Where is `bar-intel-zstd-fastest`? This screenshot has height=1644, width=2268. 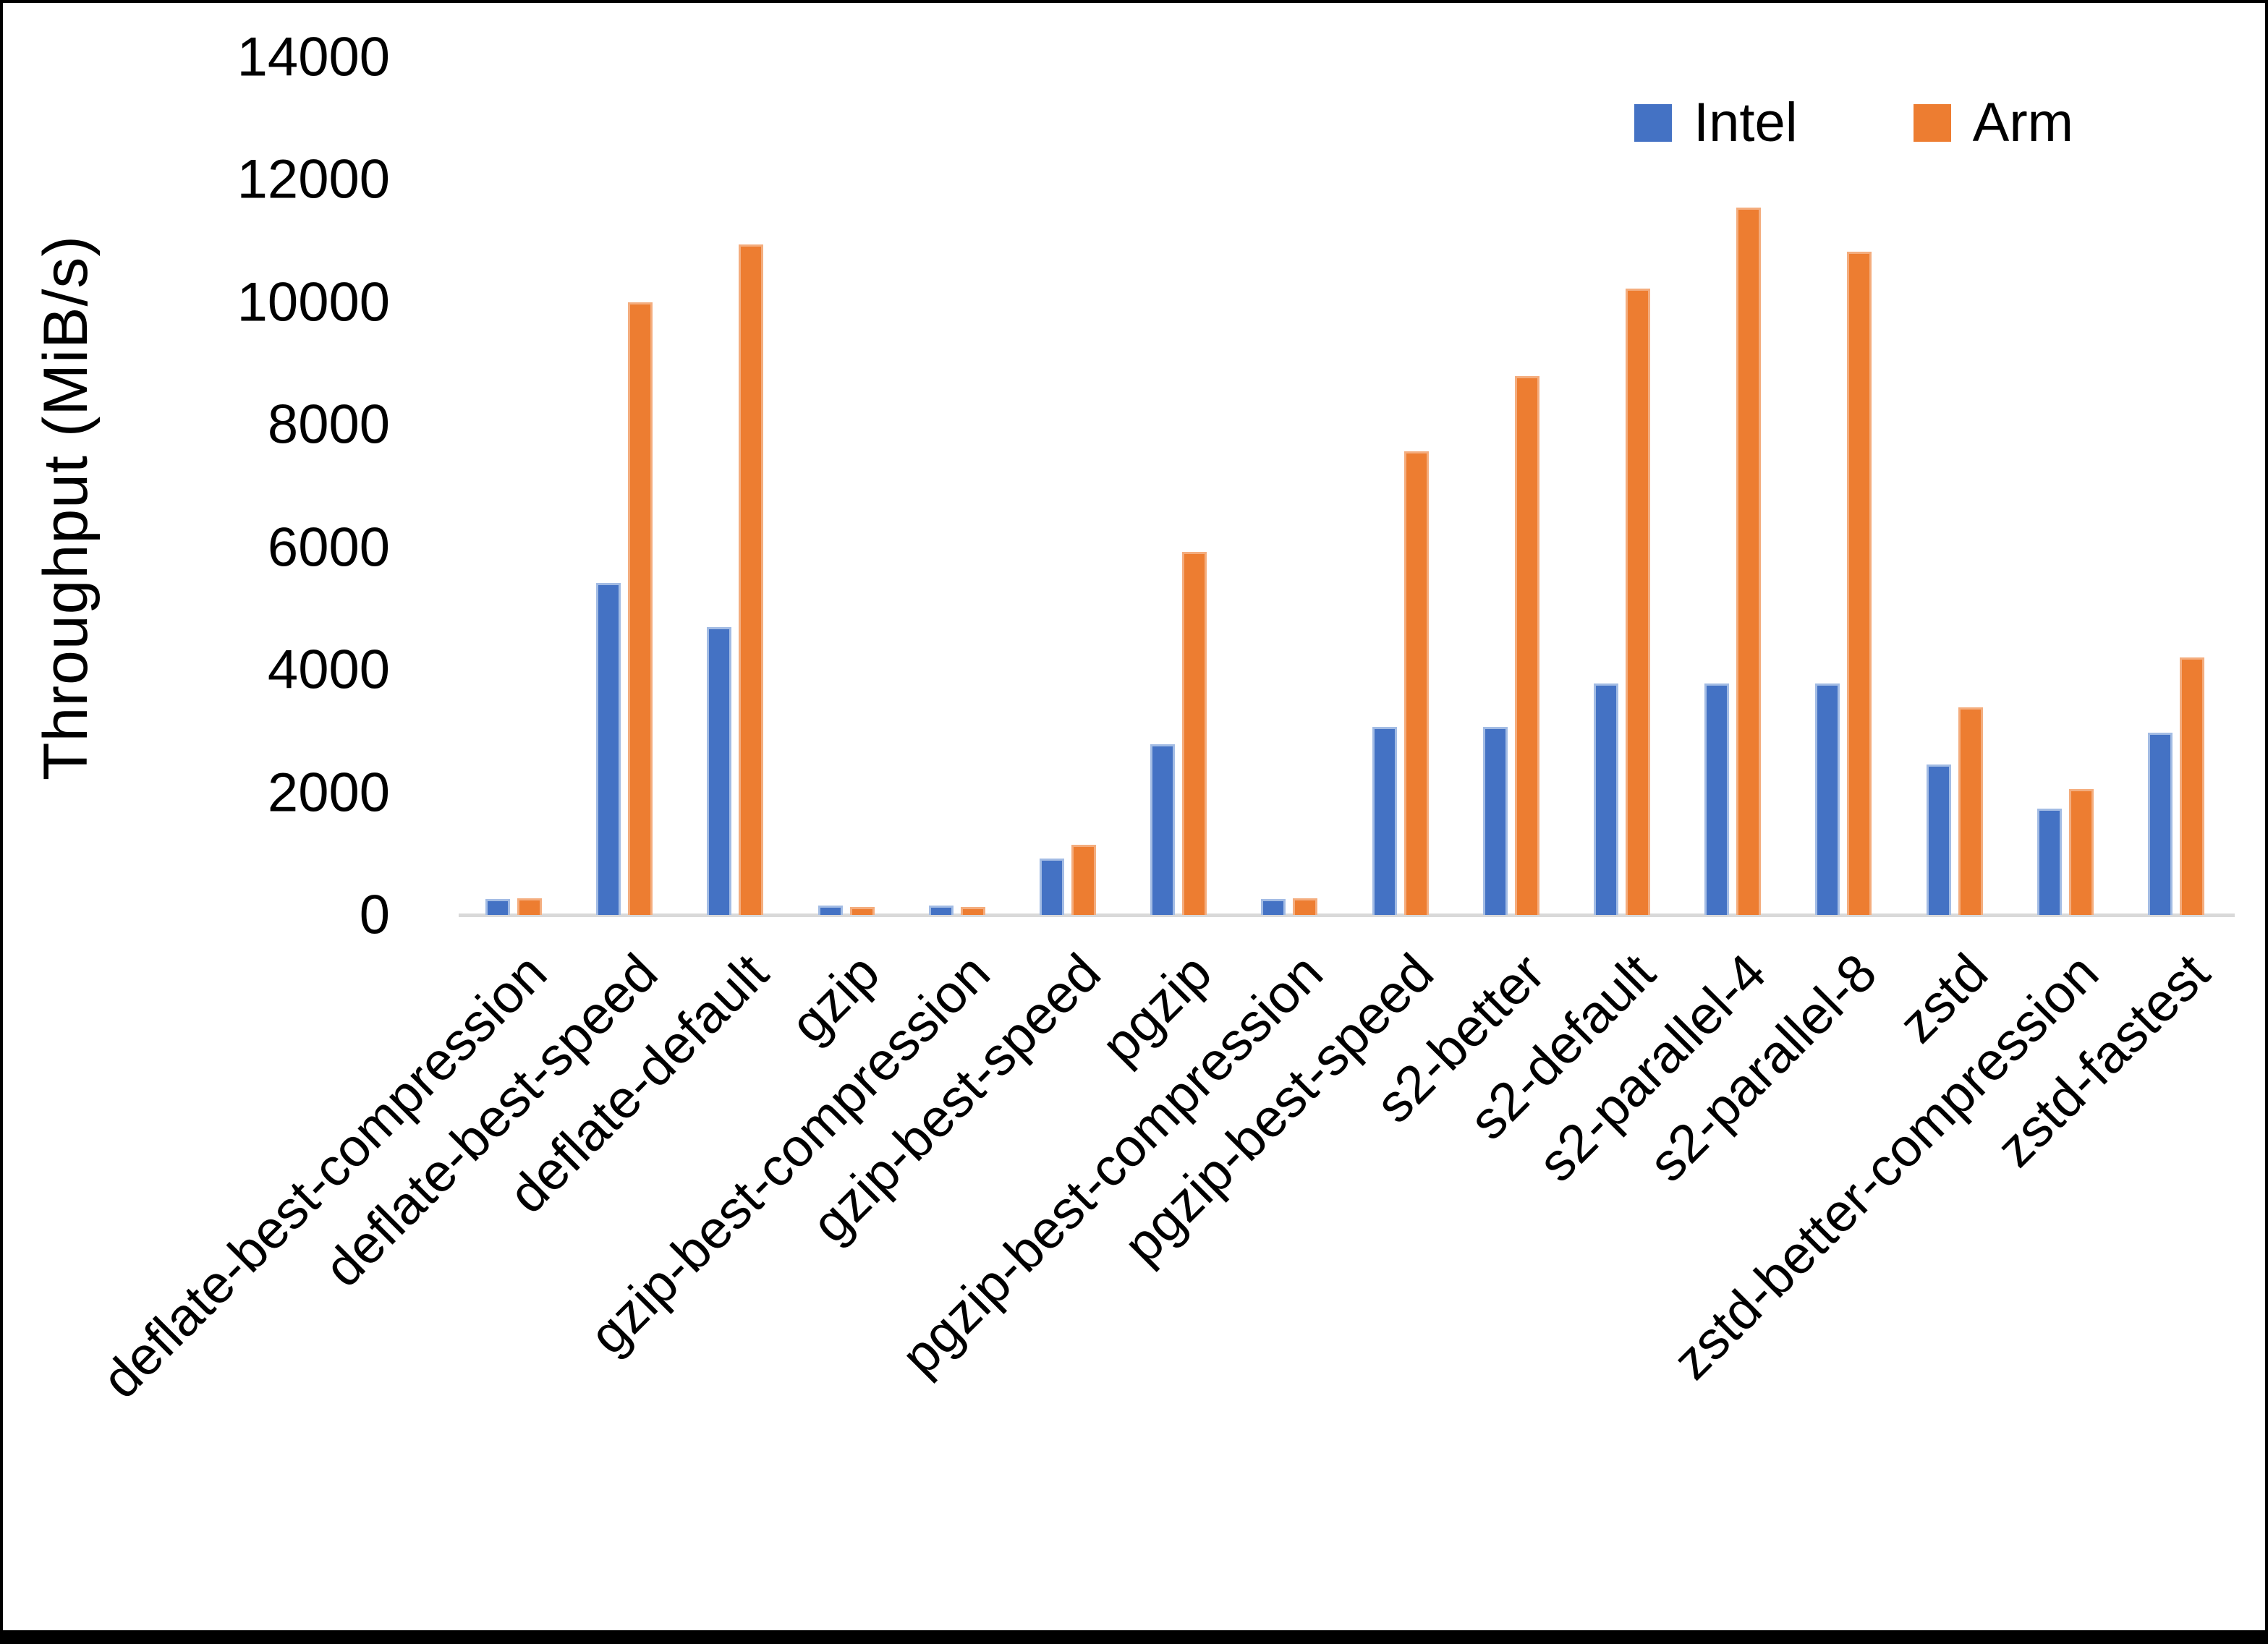 bar-intel-zstd-fastest is located at coordinates (2160, 824).